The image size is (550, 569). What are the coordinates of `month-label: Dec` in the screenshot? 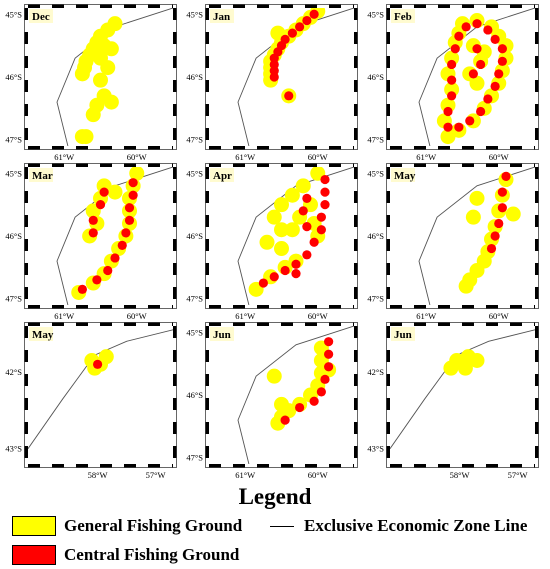 It's located at (41, 17).